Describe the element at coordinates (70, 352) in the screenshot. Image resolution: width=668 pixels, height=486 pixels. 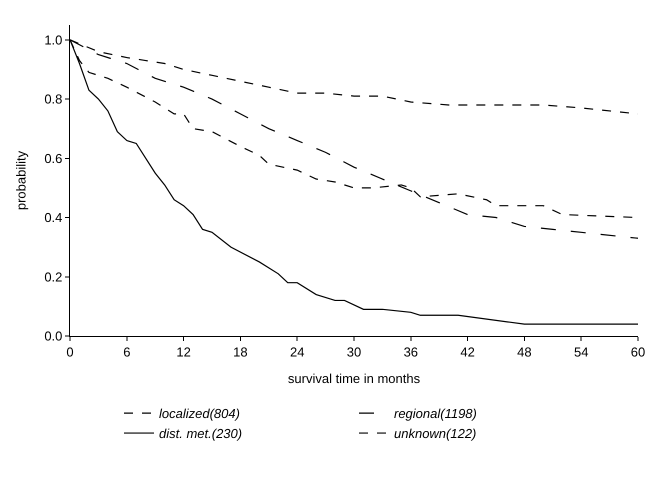
I see `x-tick-label: 0` at that location.